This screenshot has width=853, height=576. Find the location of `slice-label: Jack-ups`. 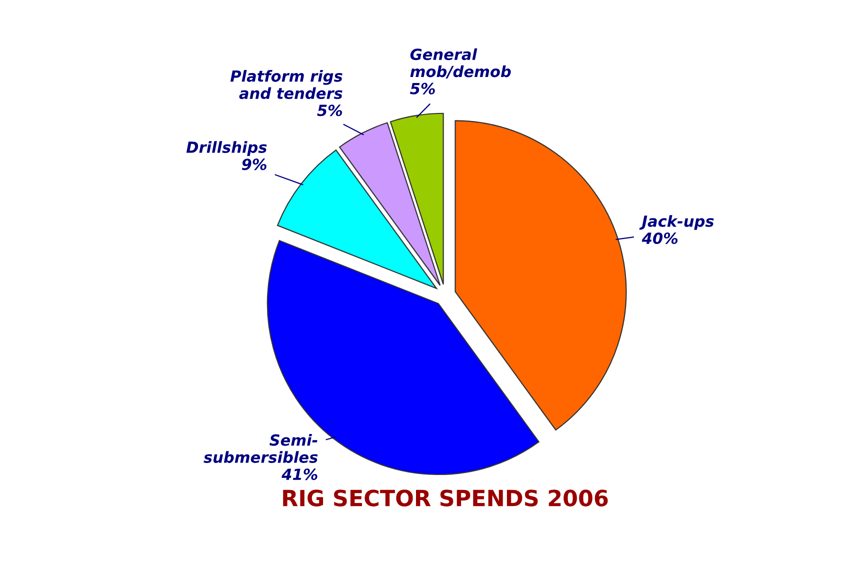

slice-label: Jack-ups is located at coordinates (676, 222).